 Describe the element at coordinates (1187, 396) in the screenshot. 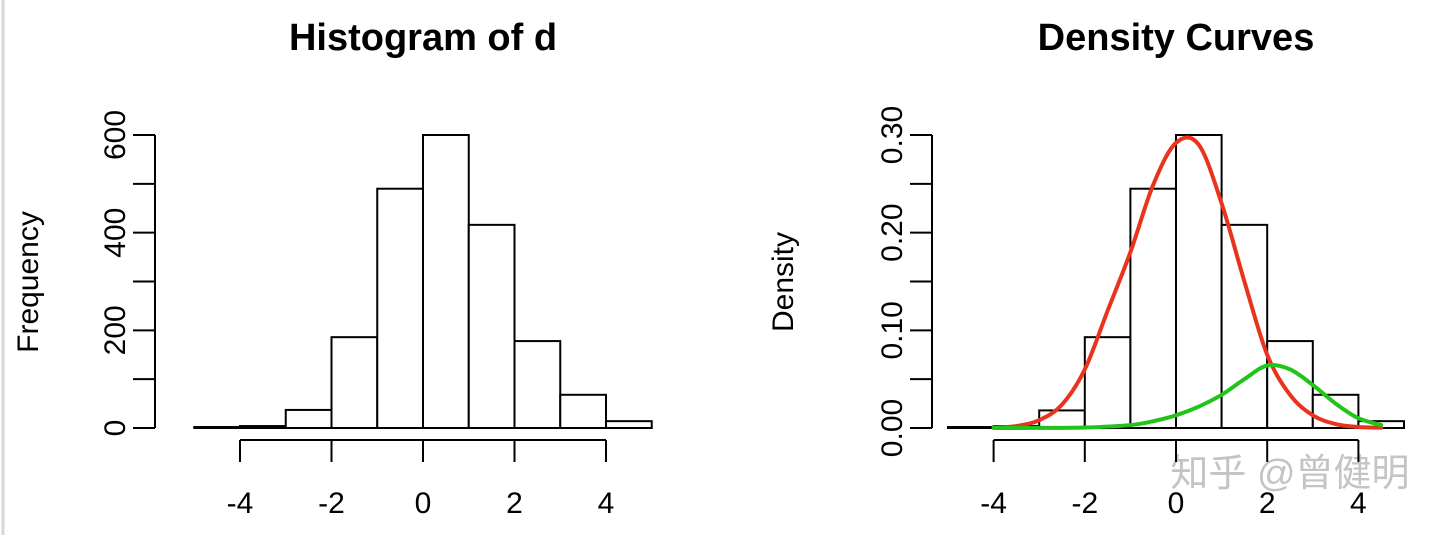

I see `density-curve` at that location.